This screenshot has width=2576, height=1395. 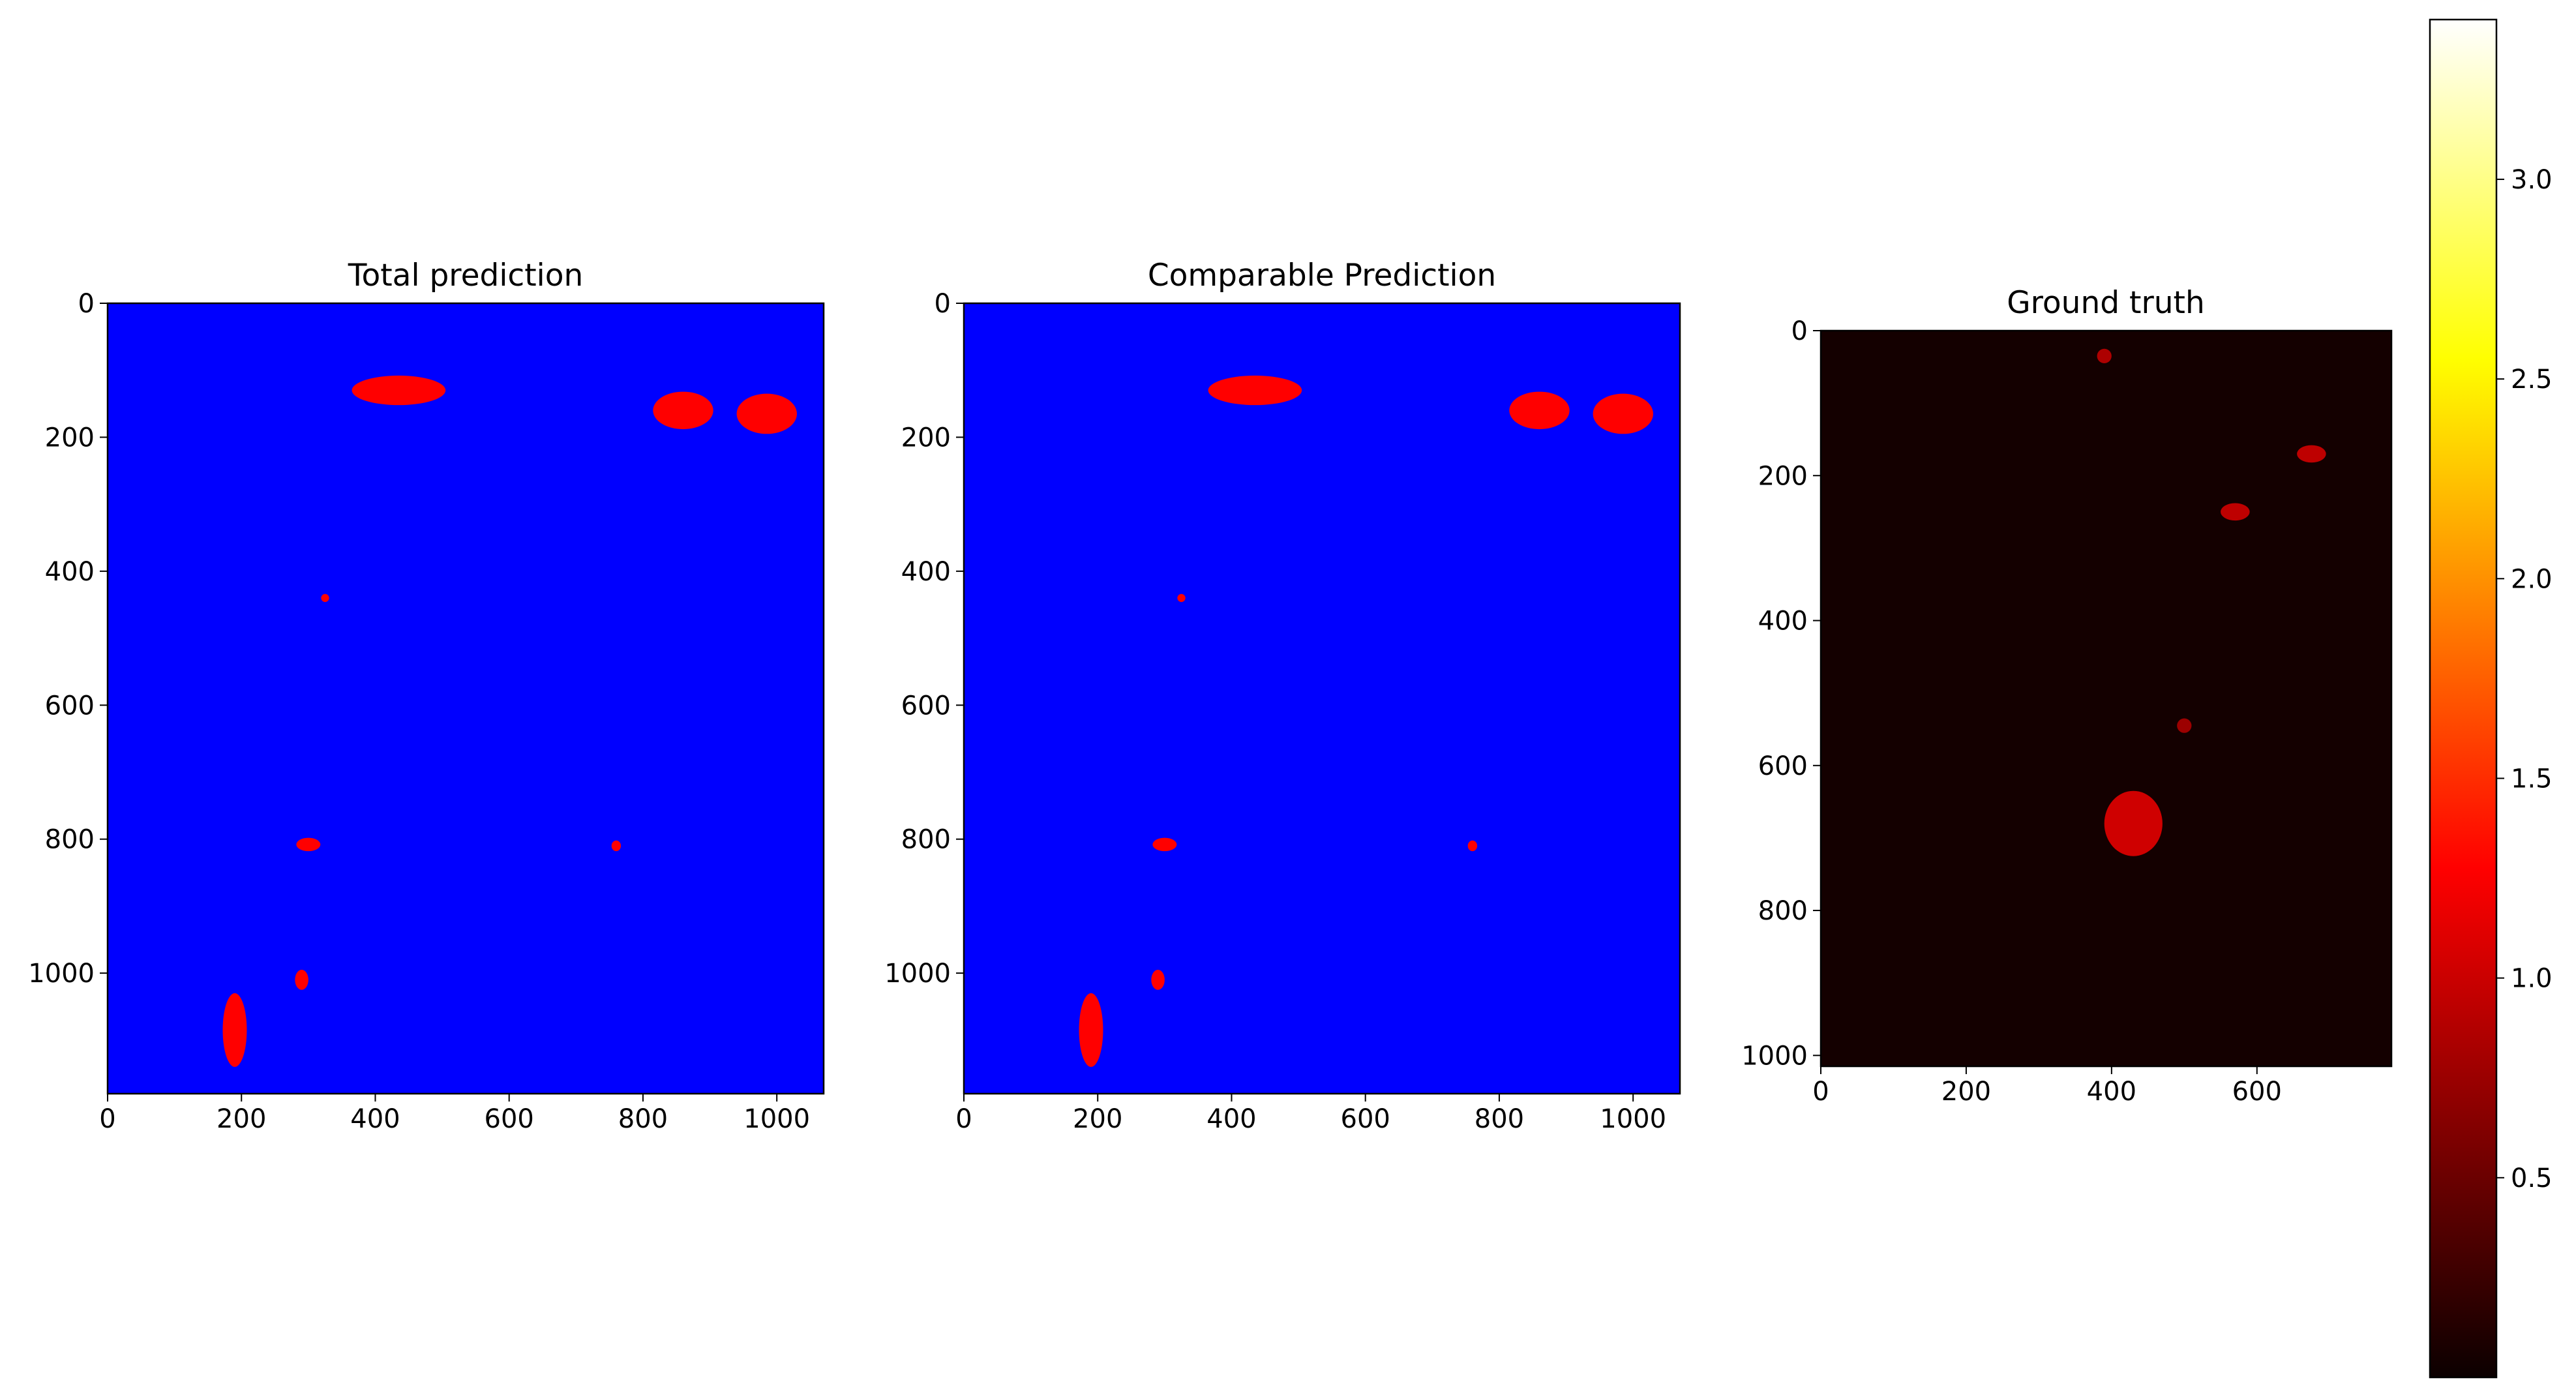 What do you see at coordinates (2211, 602) in the screenshot?
I see `heatmap-hotspots` at bounding box center [2211, 602].